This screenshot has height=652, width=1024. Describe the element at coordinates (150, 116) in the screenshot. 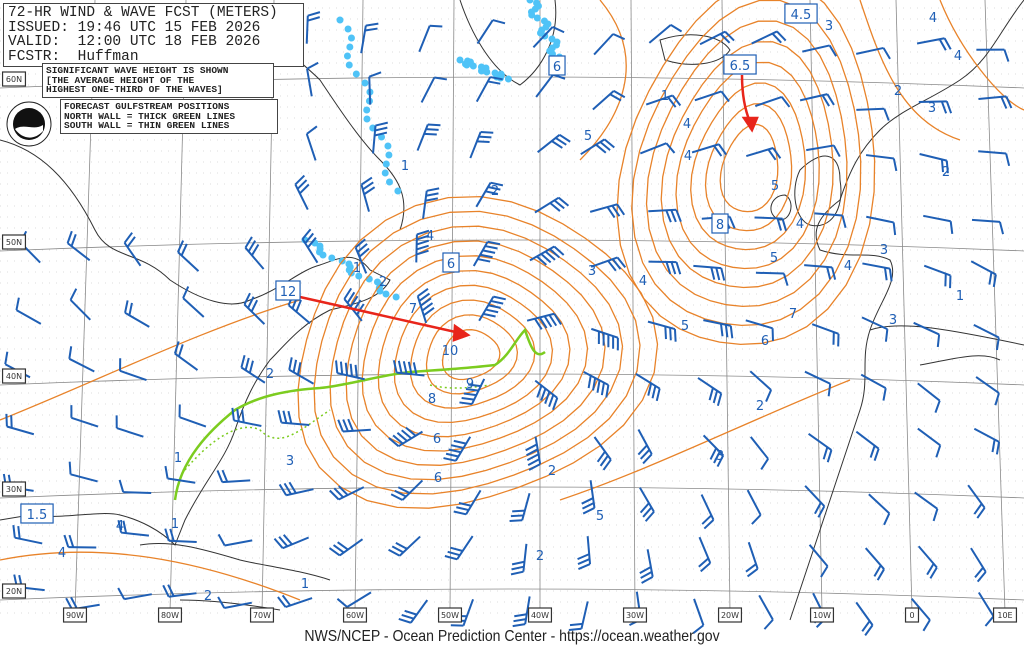

I see `note-line: NORTH WALL = THICK GREEN LINES` at that location.